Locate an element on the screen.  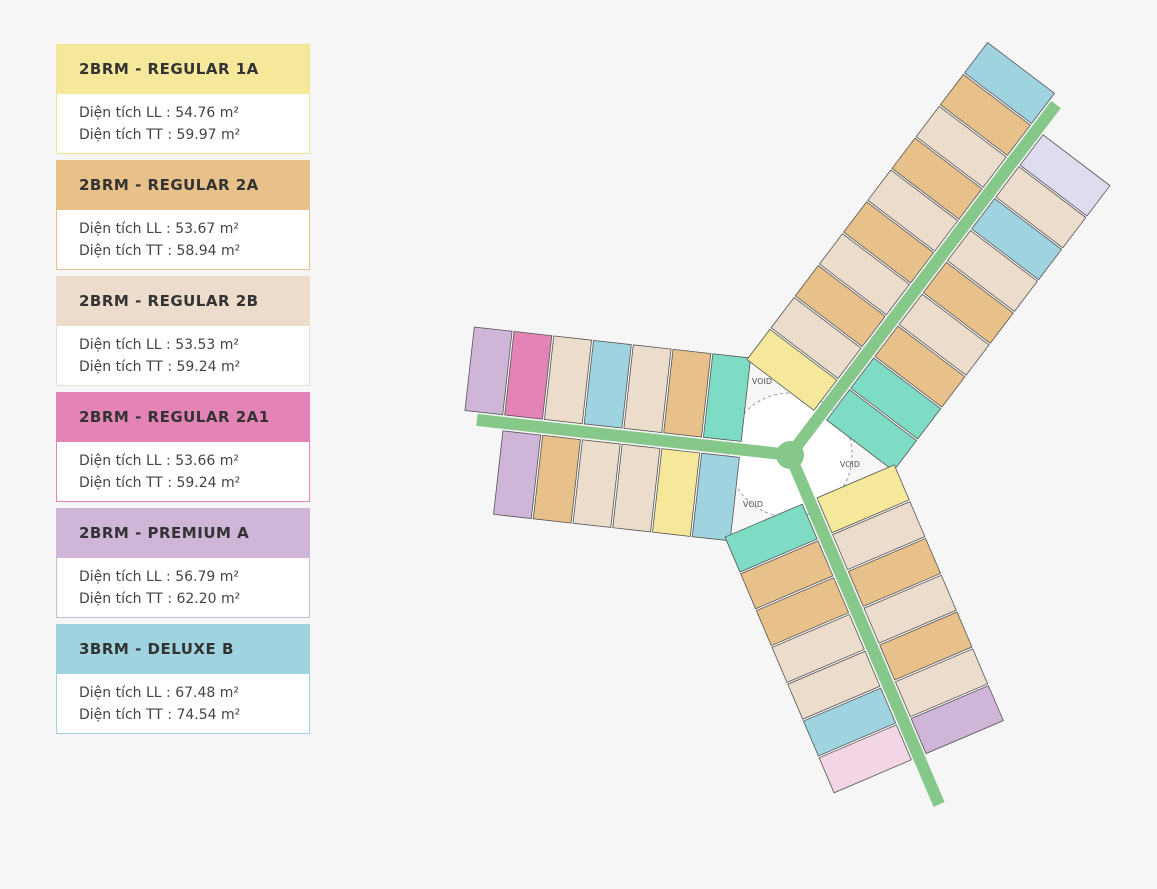
area-ll: Diện tích LL : 53.67 m² is located at coordinates (159, 229).